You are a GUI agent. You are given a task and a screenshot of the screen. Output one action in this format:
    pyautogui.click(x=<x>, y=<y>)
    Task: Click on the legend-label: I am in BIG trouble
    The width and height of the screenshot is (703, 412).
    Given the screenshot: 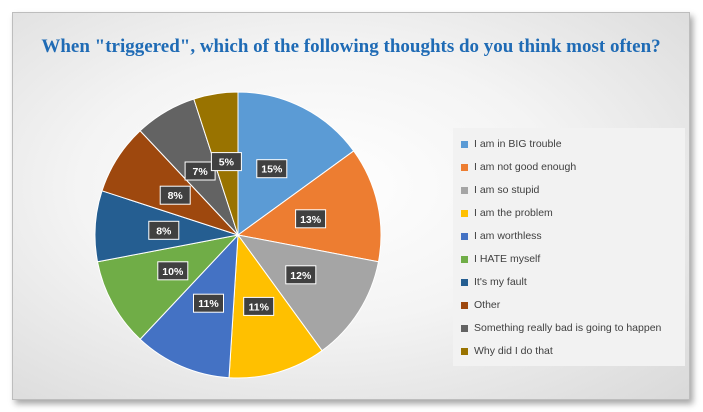 What is the action you would take?
    pyautogui.click(x=518, y=144)
    